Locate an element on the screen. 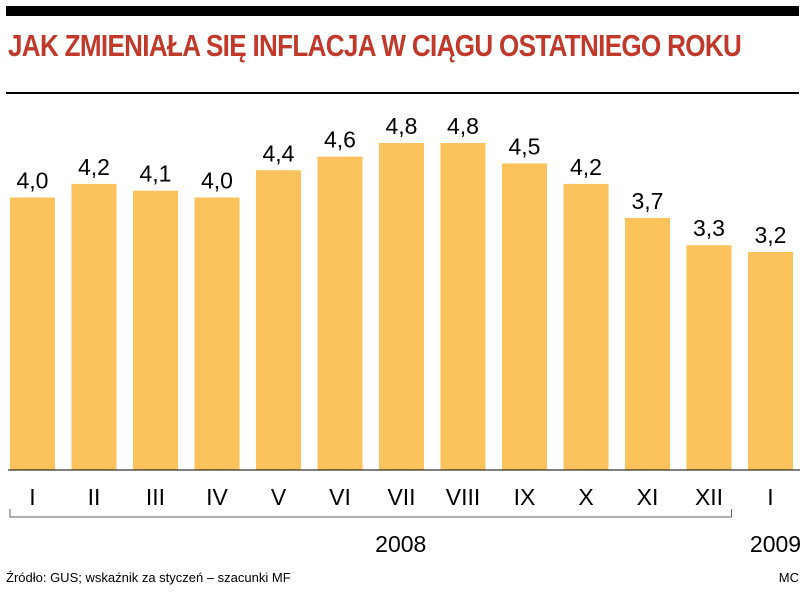  category-label: II is located at coordinates (94, 497).